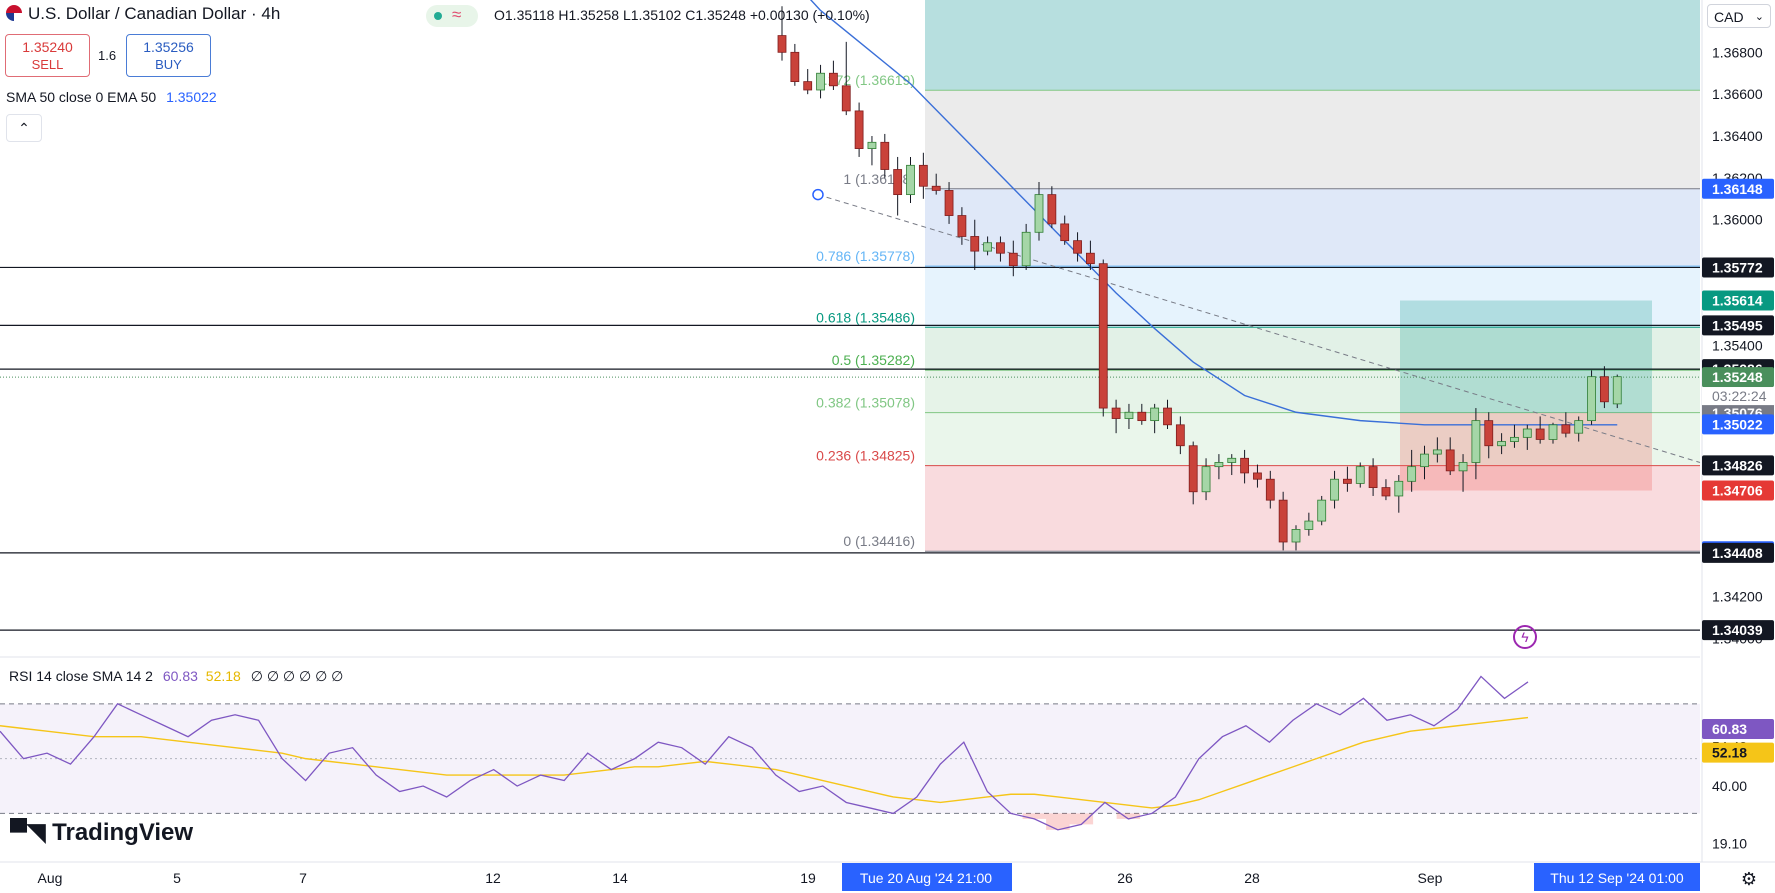  What do you see at coordinates (438, 16) in the screenshot?
I see `market-open-dot-icon` at bounding box center [438, 16].